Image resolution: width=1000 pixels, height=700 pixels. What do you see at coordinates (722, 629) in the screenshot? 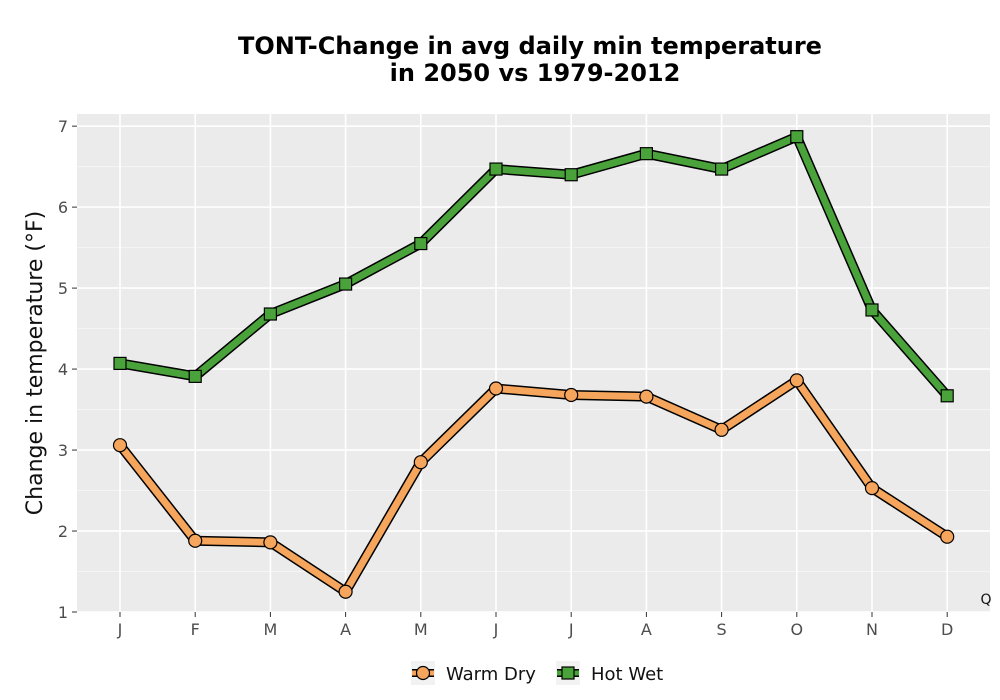
I see `x-tick-label: S` at bounding box center [722, 629].